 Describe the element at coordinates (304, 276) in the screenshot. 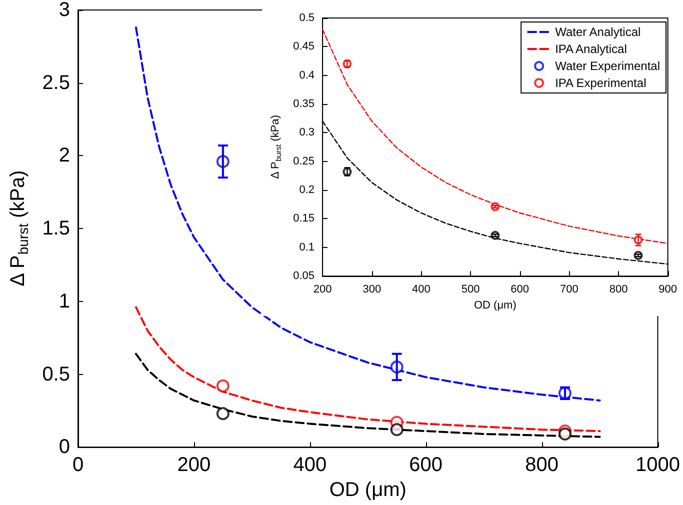

I see `y-tick-label: 0.05` at that location.